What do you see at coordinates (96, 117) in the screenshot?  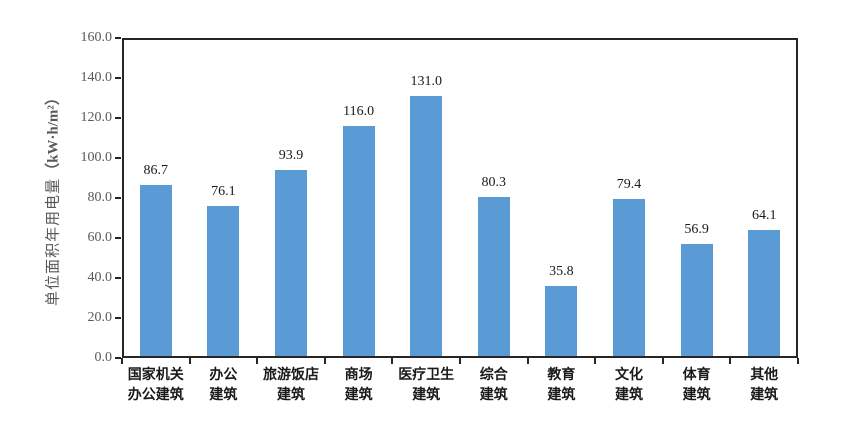 I see `y-tick-label: 120.0` at bounding box center [96, 117].